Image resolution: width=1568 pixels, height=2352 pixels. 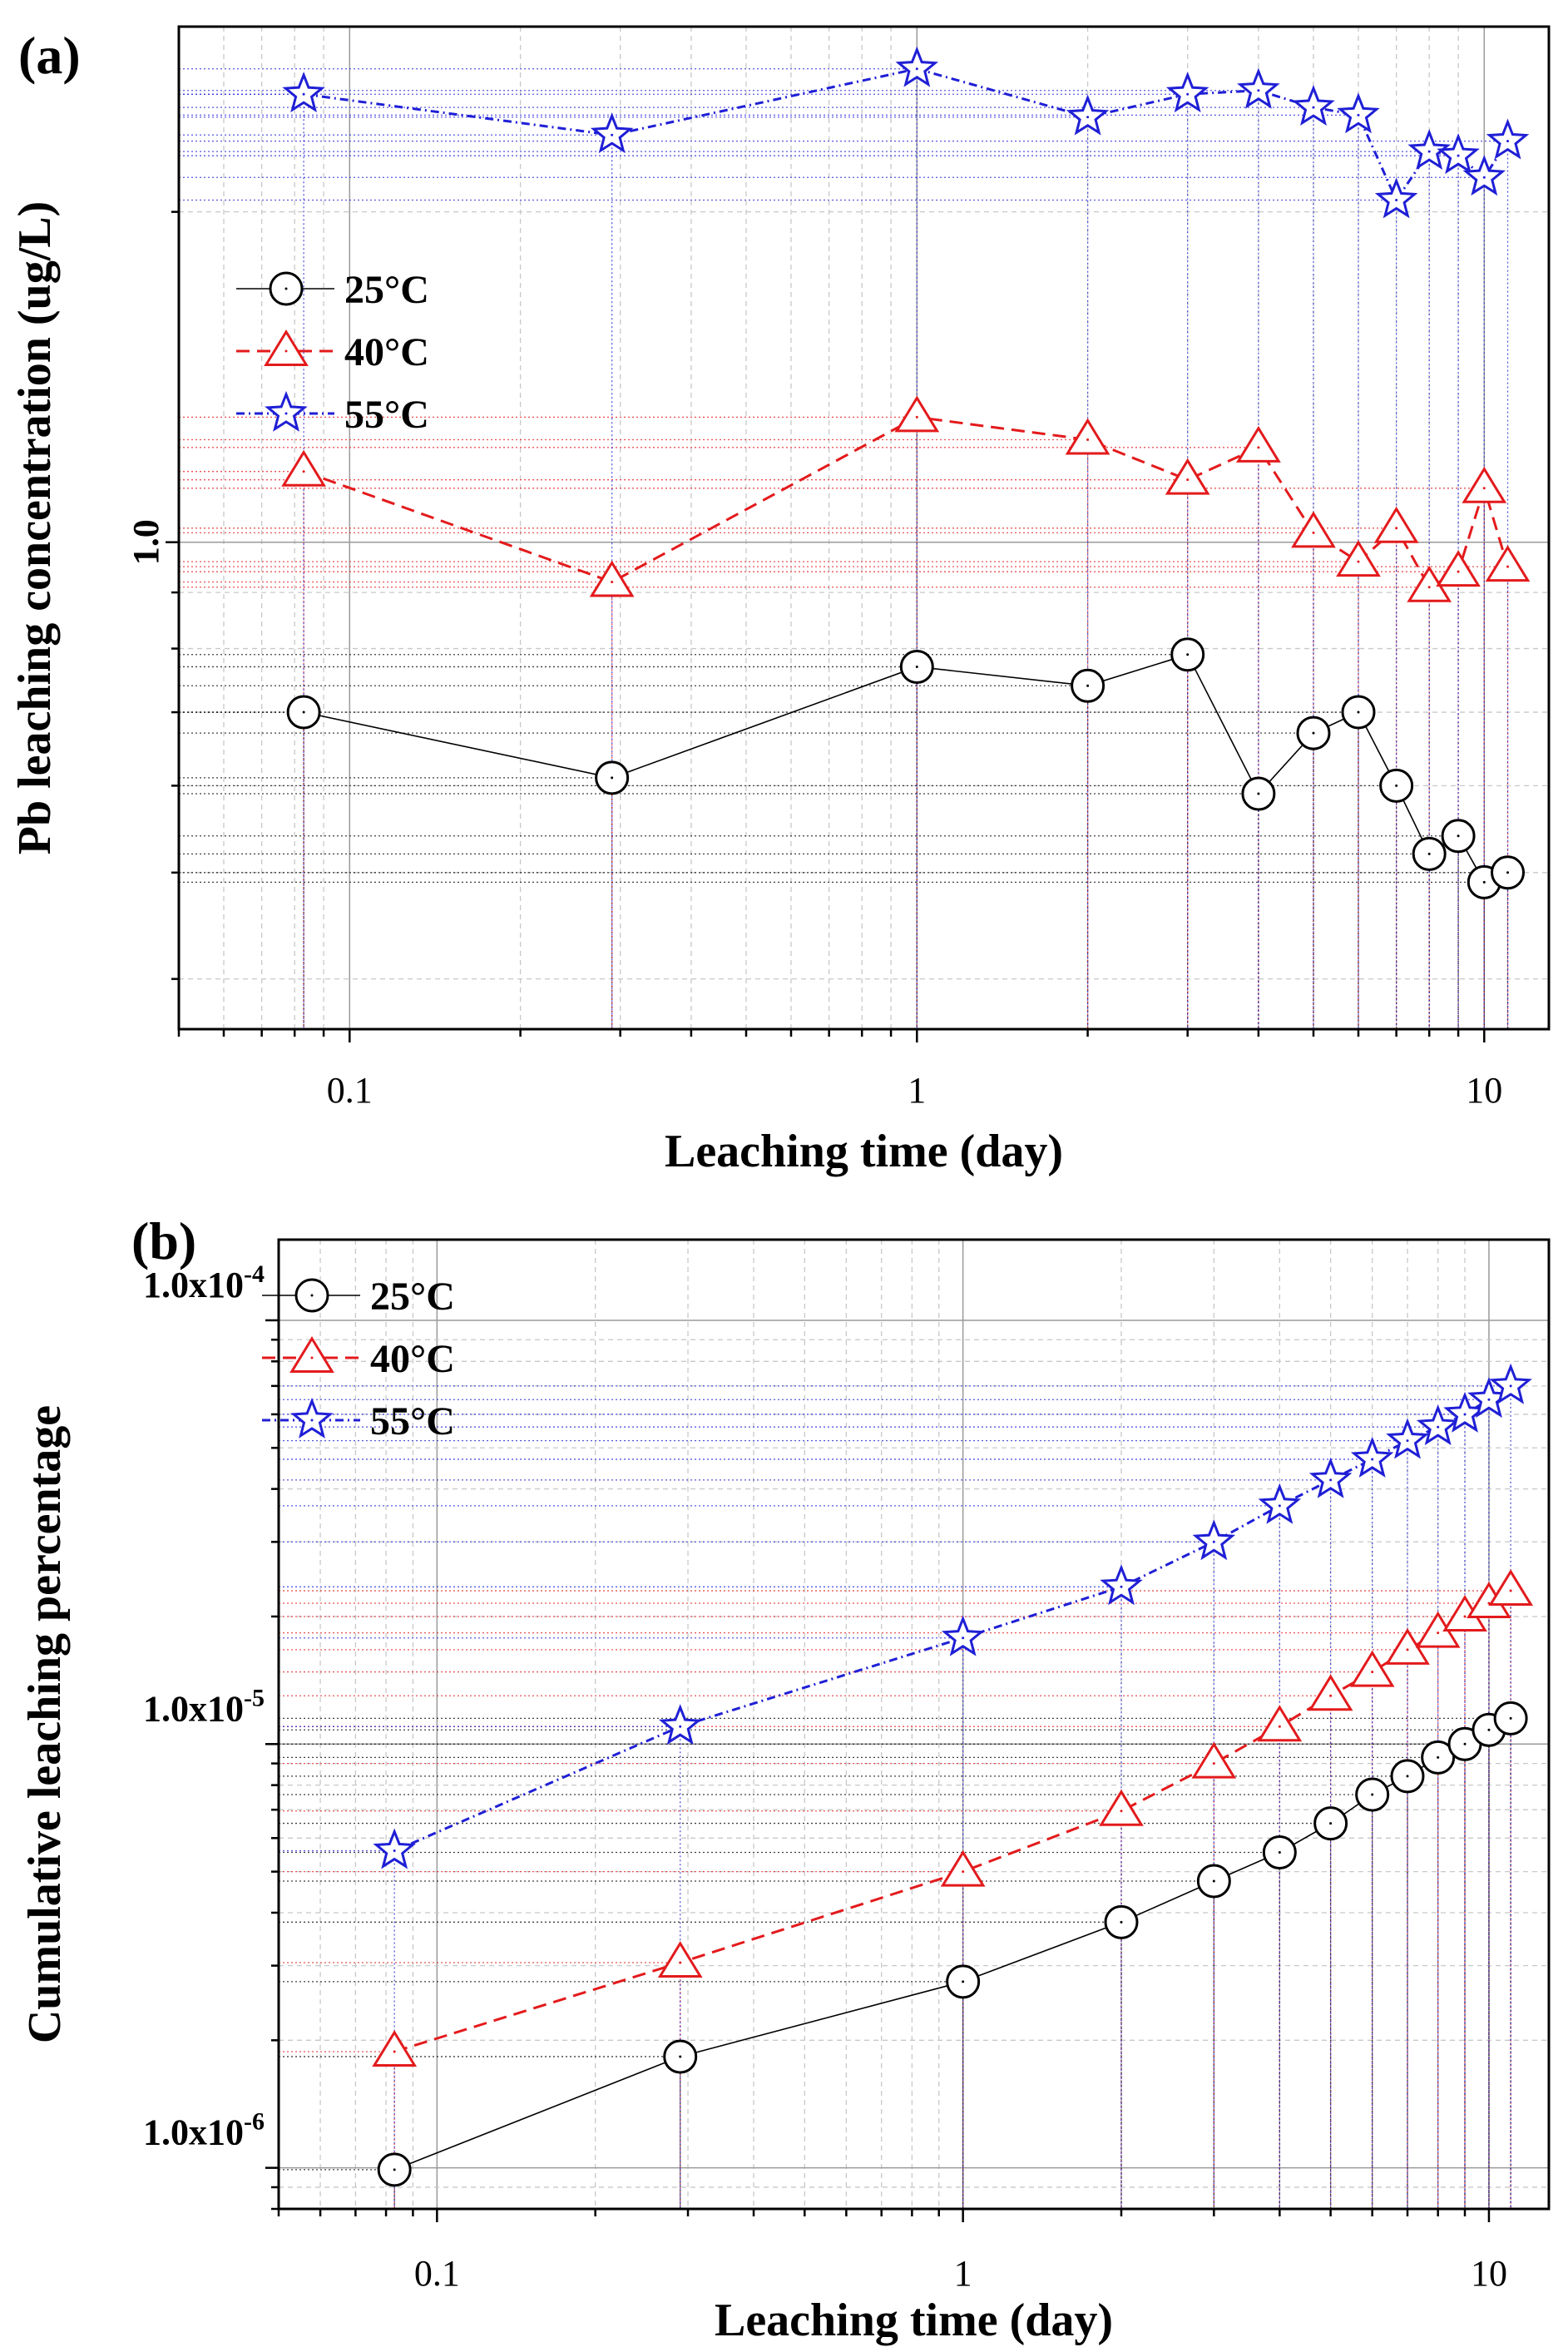 What do you see at coordinates (204, 1706) in the screenshot?
I see `y-tick-label: 1.0x10⁻⁵` at bounding box center [204, 1706].